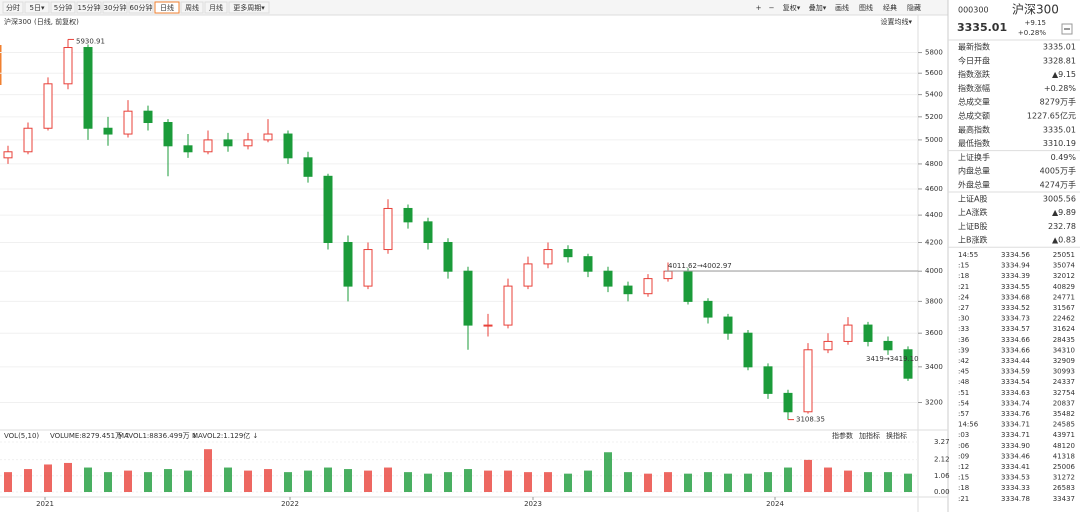  What do you see at coordinates (1064, 276) in the screenshot?
I see `trade-volume: 32012` at bounding box center [1064, 276].